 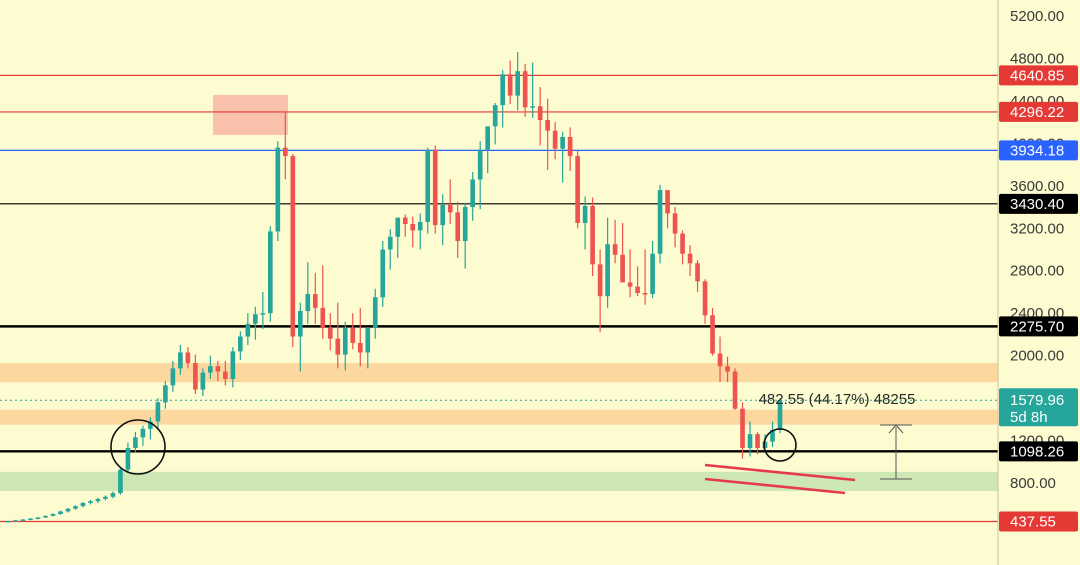 I want to click on price-level-tag, so click(x=1038, y=451).